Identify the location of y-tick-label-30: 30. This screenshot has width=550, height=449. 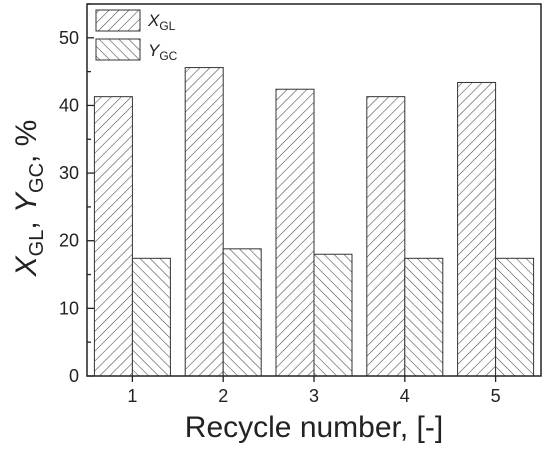
(69, 173).